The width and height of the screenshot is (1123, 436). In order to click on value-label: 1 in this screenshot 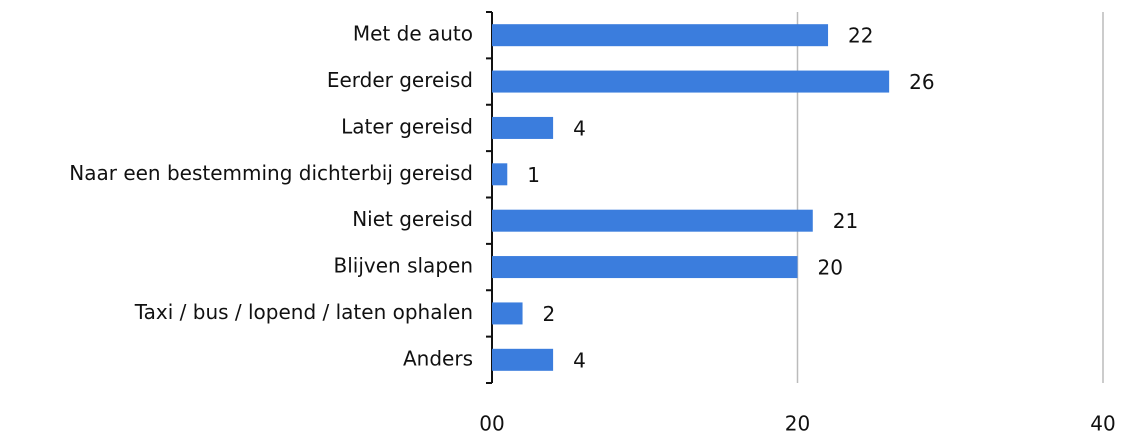, I will do `click(533, 175)`.